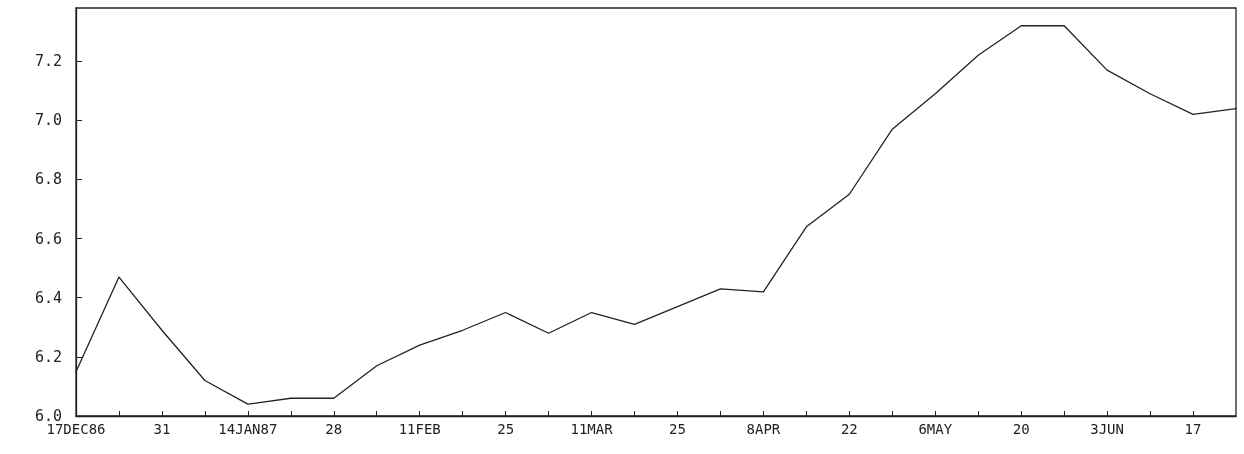 The image size is (1244, 454). Describe the element at coordinates (592, 429) in the screenshot. I see `x-tick-label: 11MAR` at that location.